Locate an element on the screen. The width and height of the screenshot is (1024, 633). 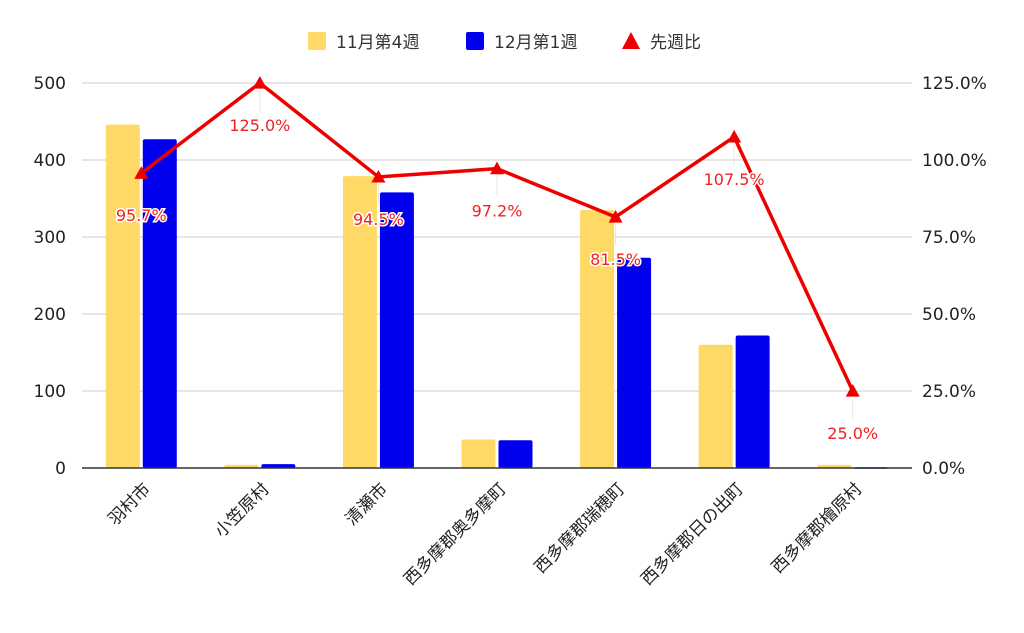
data-label: 97.2% is located at coordinates (497, 211).